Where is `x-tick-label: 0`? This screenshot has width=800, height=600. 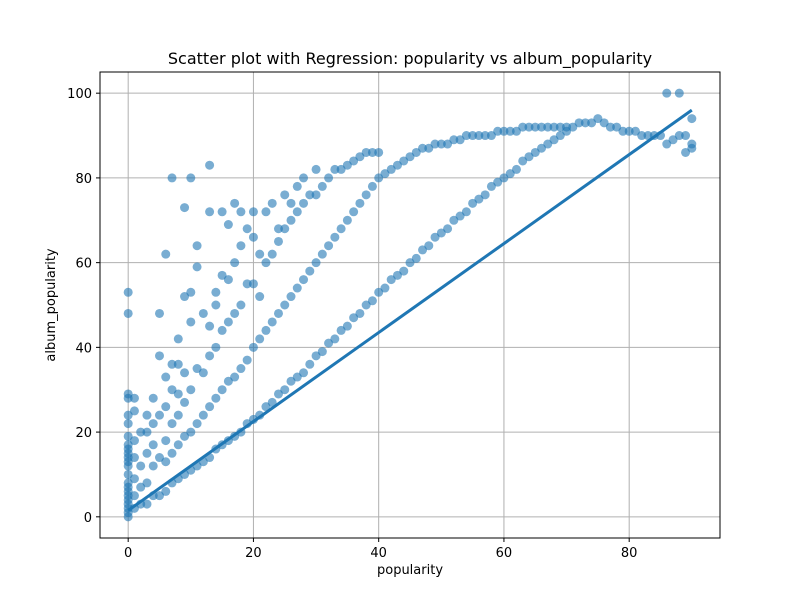 x-tick-label: 0 is located at coordinates (128, 553).